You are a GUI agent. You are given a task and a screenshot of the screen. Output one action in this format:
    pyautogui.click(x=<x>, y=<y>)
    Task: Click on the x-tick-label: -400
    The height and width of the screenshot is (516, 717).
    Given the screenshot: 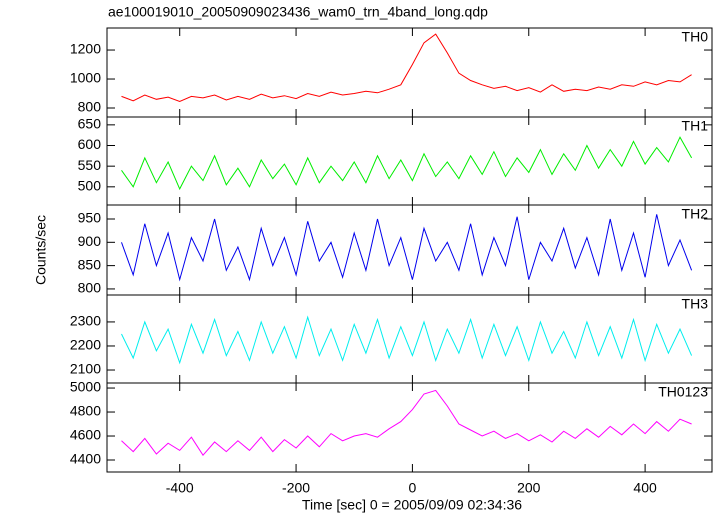 What is the action you would take?
    pyautogui.click(x=180, y=488)
    